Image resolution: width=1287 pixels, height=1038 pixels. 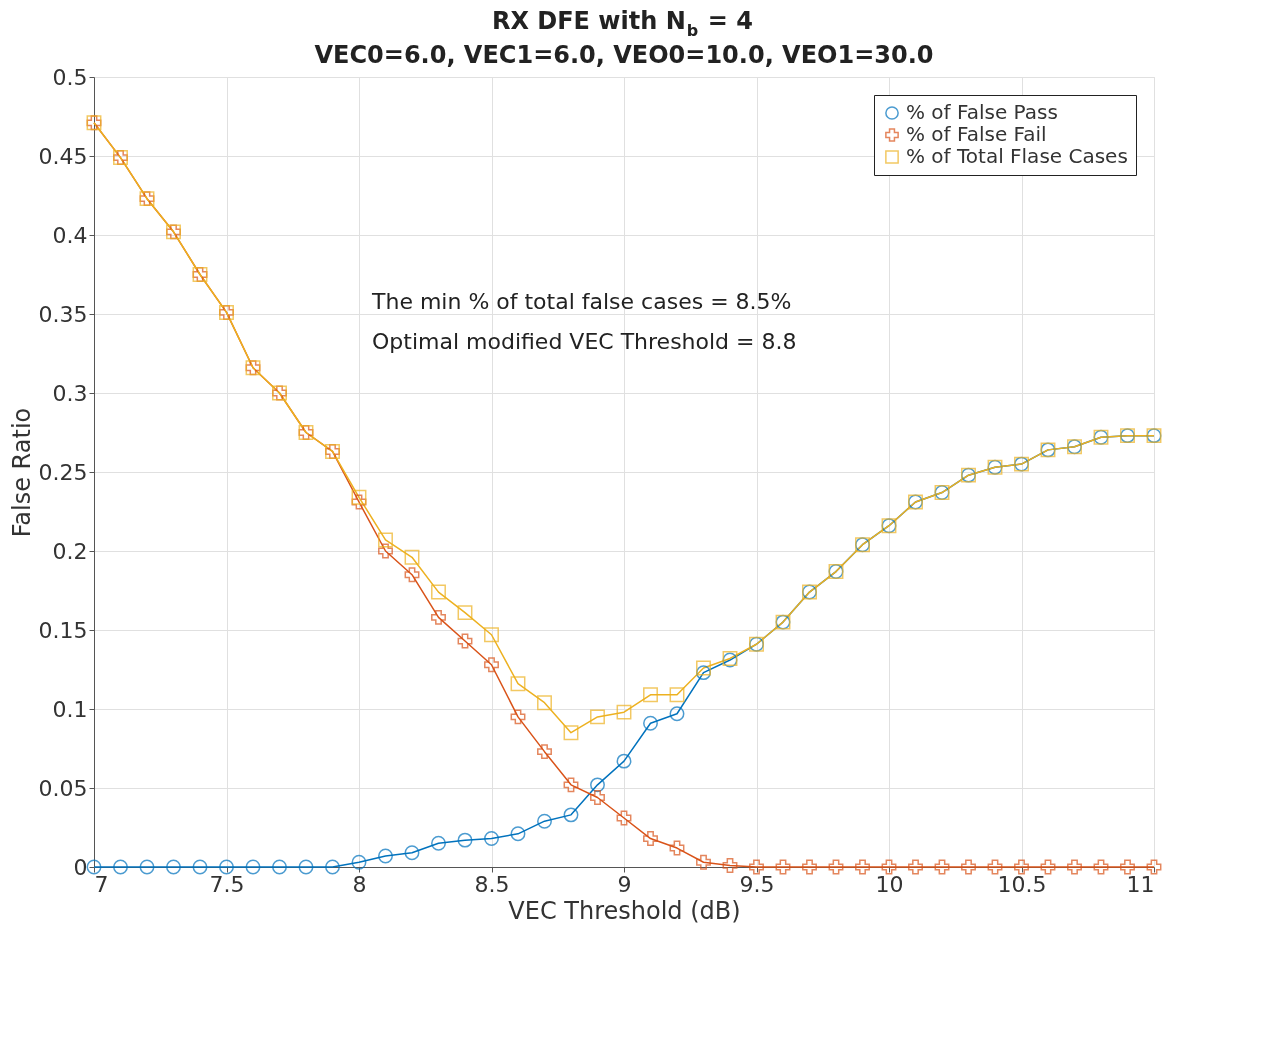 I want to click on chart-subtitle: VEC0=6.0, VEC1=6.0, VEO0=10.0, VEO1=30.0, so click(x=624, y=55).